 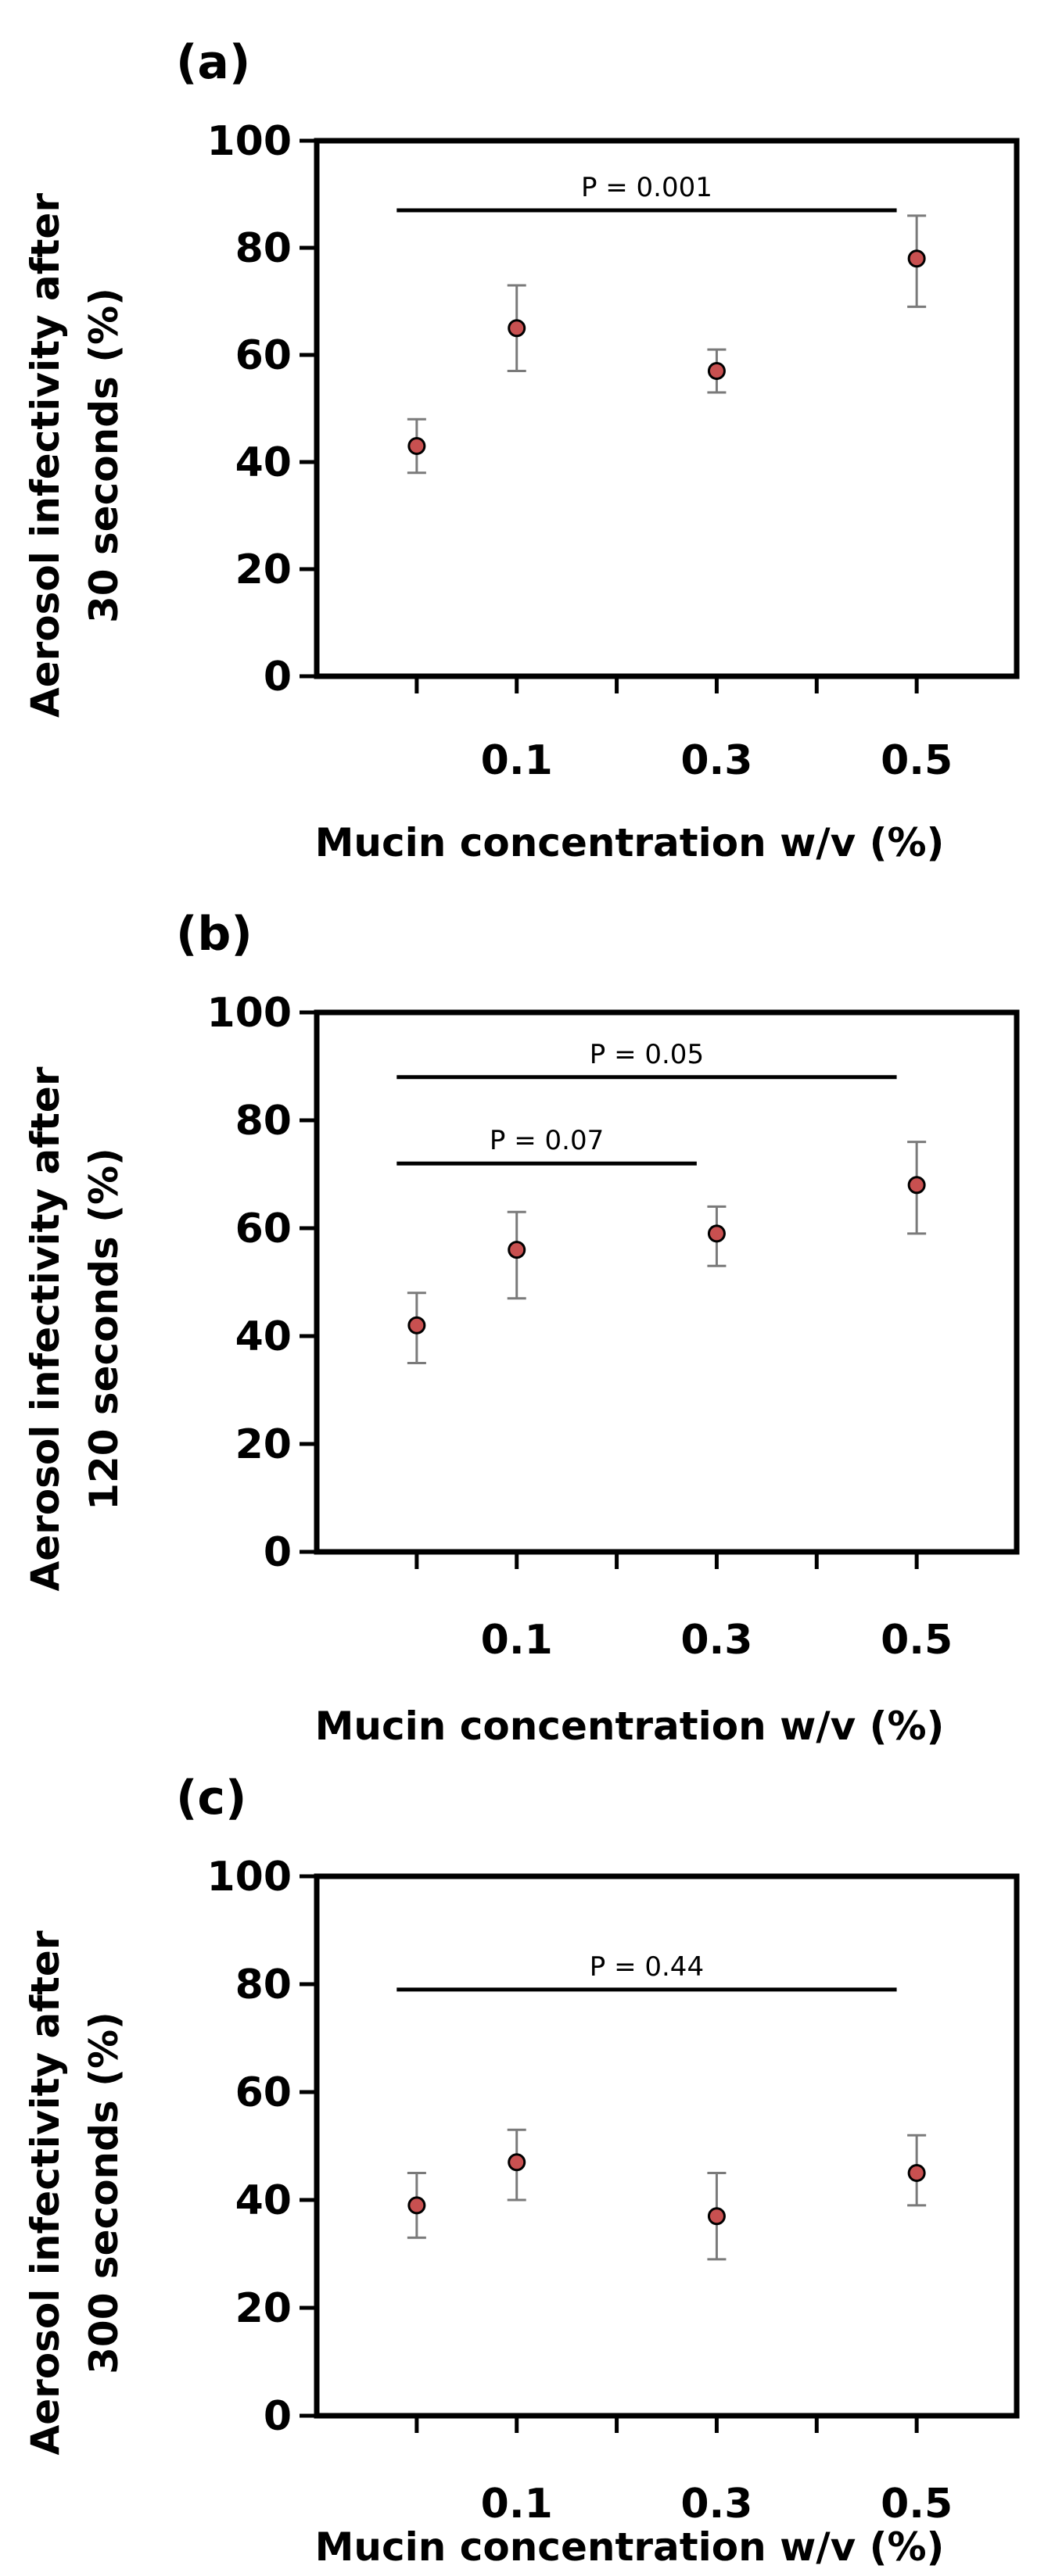 What do you see at coordinates (215, 934) in the screenshot?
I see `panel-label: (b)` at bounding box center [215, 934].